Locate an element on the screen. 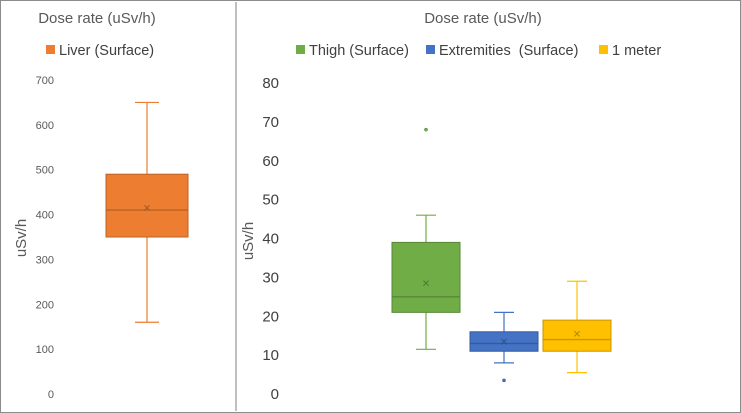 This screenshot has width=741, height=413. legend: Liver (Surface) is located at coordinates (100, 51).